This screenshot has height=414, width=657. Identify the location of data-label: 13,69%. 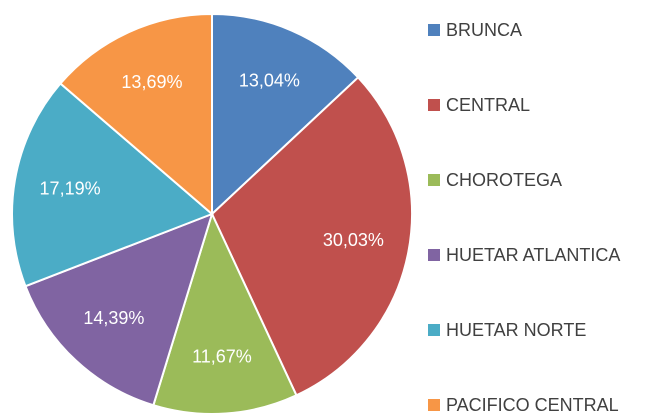
(151, 82).